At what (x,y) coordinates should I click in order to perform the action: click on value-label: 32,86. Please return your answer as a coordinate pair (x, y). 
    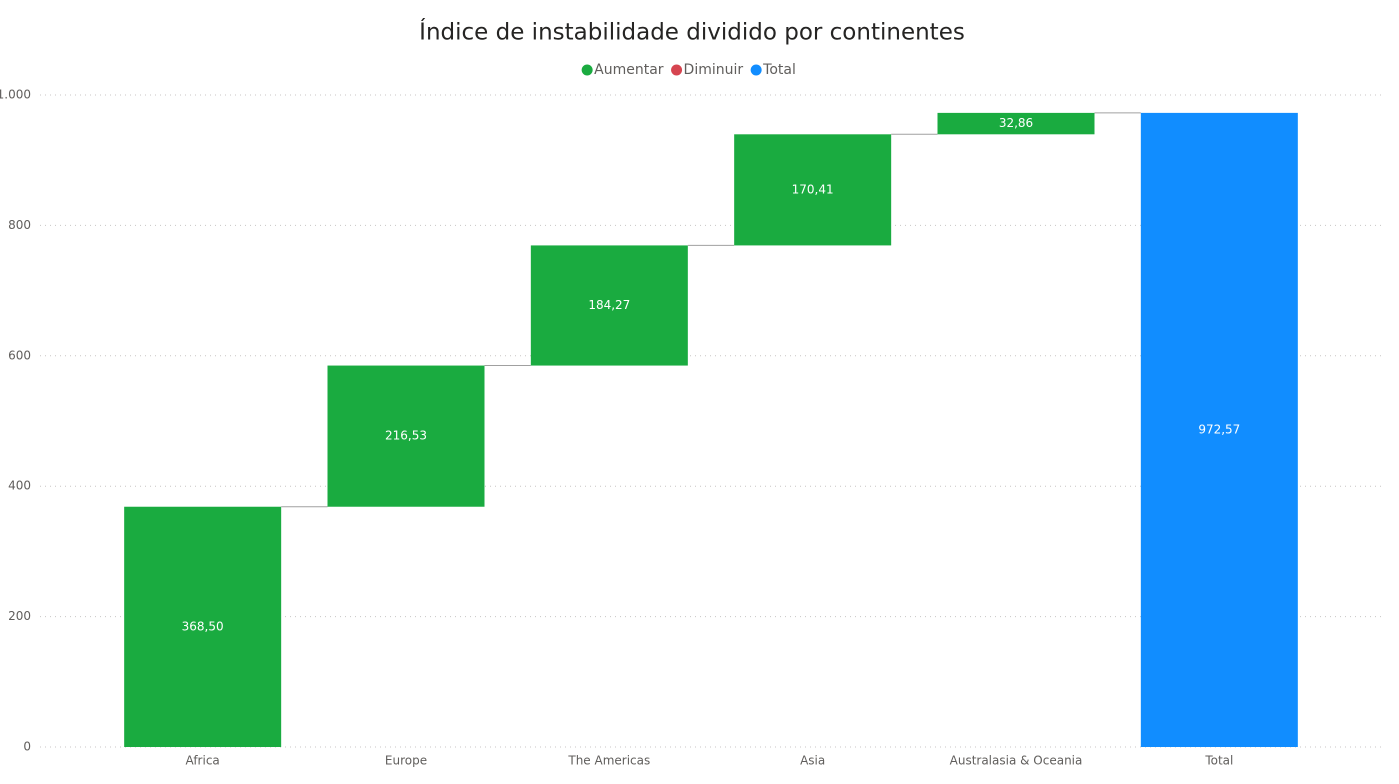
    Looking at the image, I should click on (1016, 123).